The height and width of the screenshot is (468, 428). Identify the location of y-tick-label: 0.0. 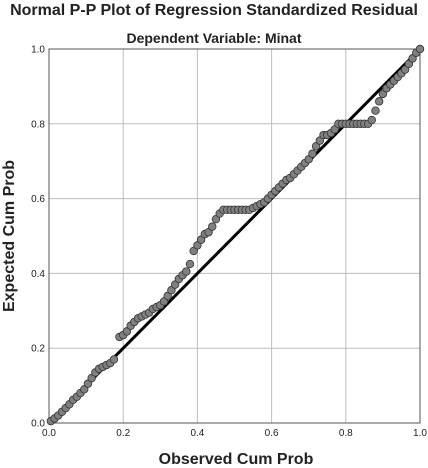
(38, 424).